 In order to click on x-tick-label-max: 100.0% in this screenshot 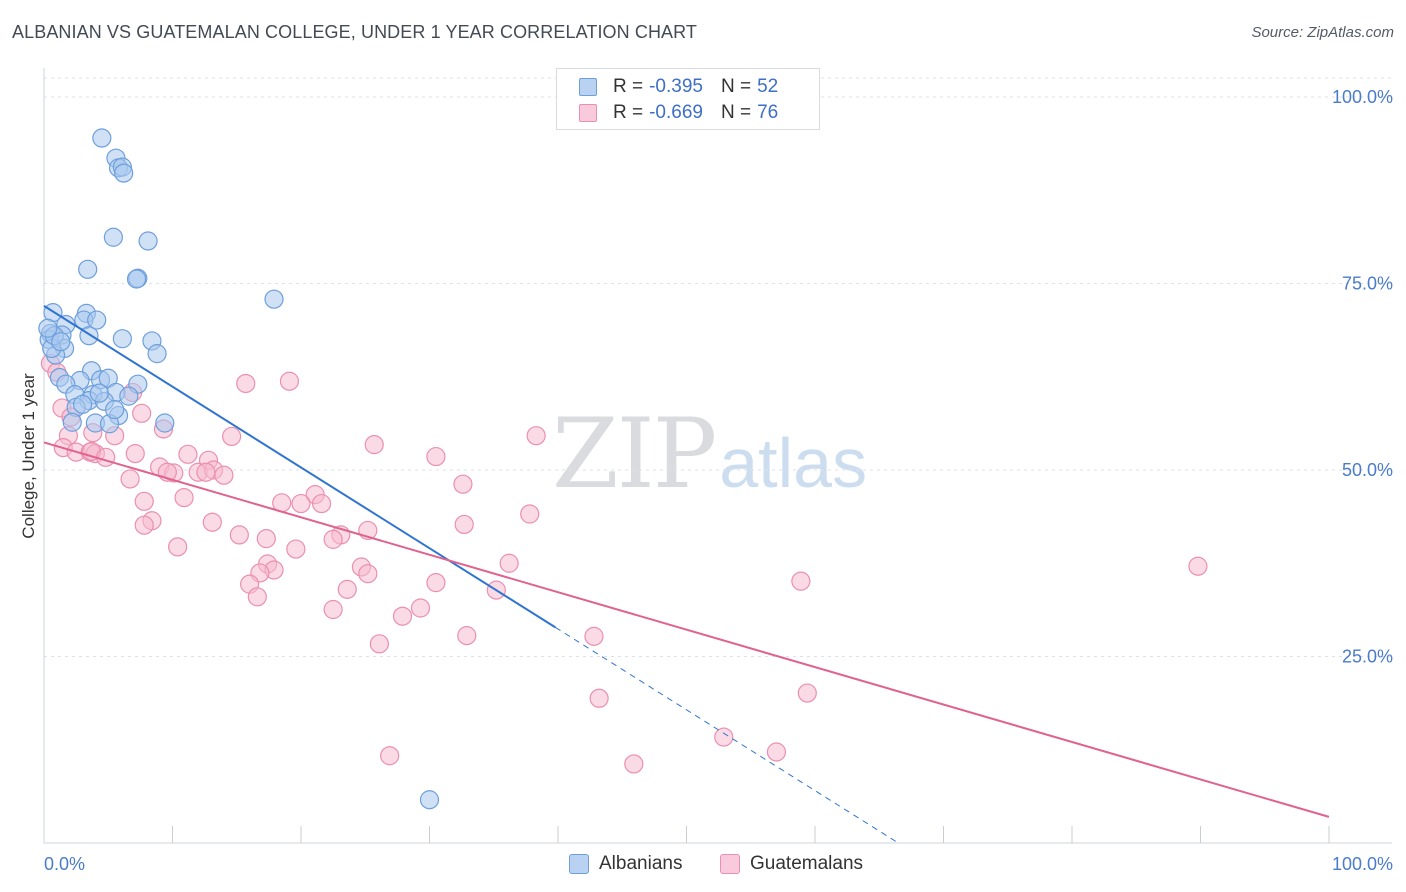, I will do `click(1362, 864)`.